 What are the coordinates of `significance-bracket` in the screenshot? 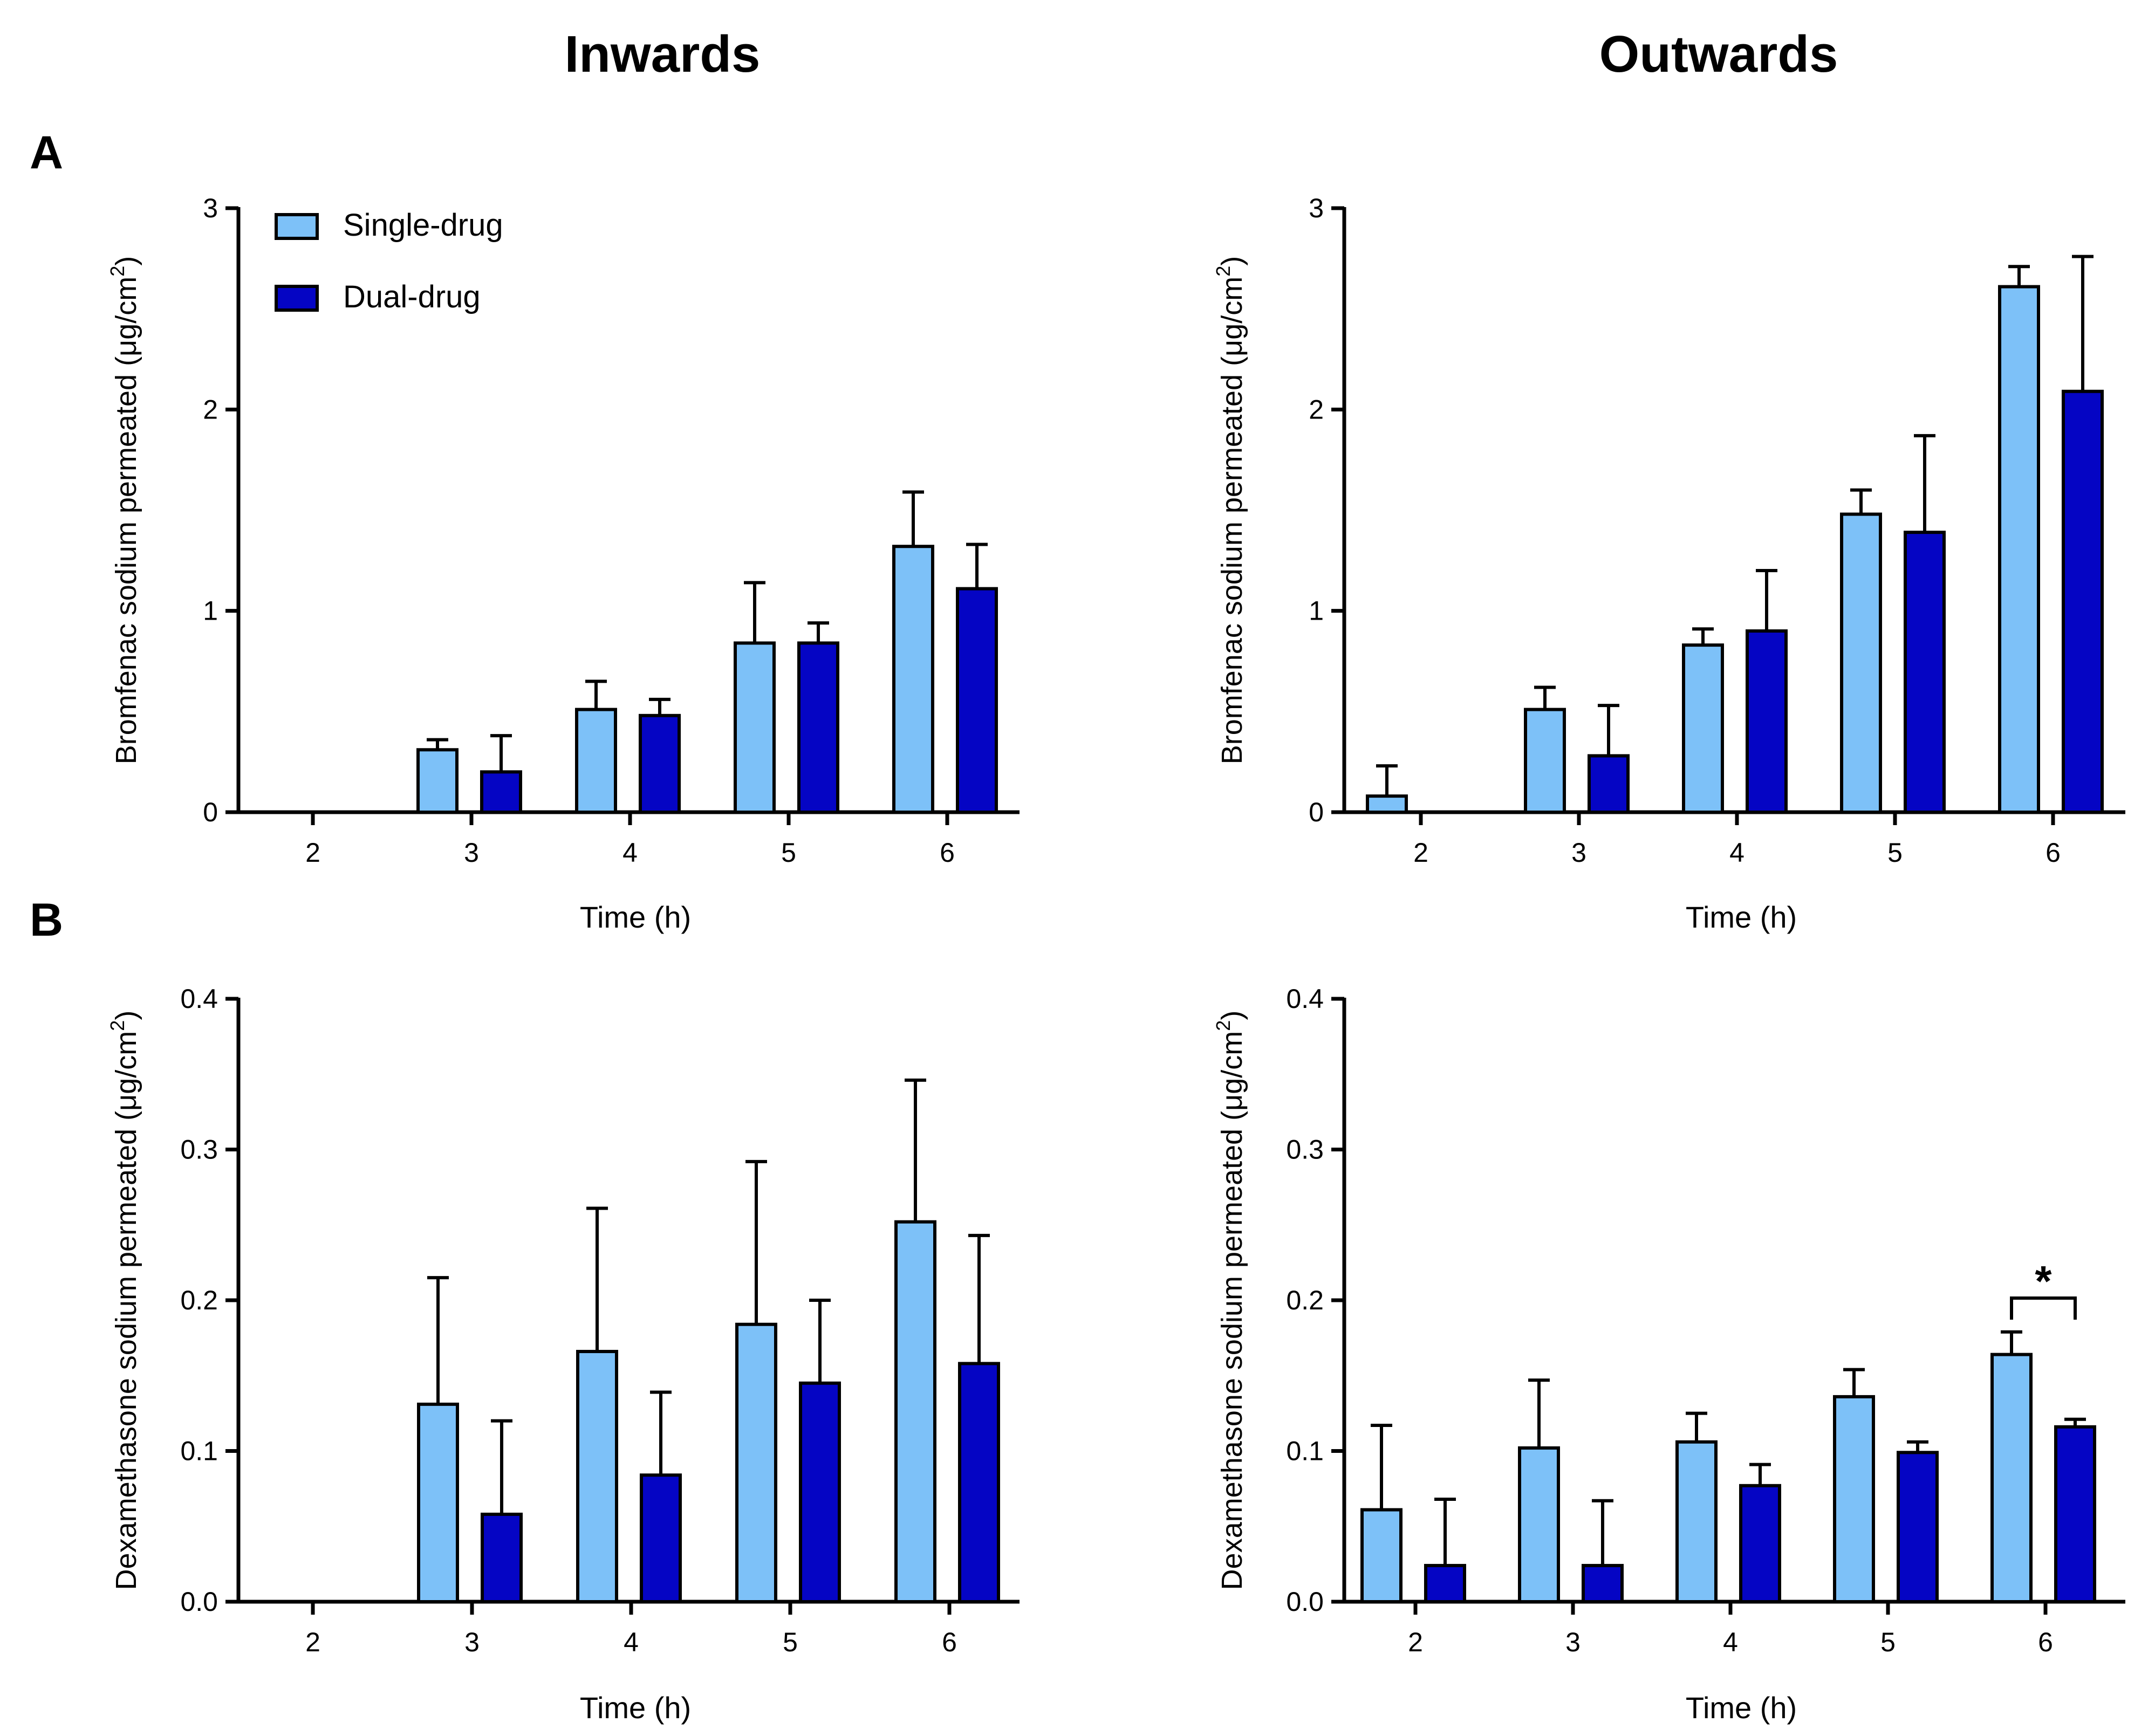 It's located at (2044, 1308).